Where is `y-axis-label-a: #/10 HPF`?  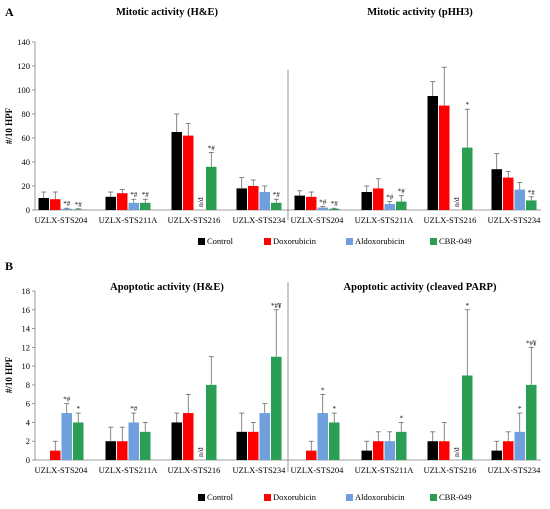 y-axis-label-a: #/10 HPF is located at coordinates (9, 125).